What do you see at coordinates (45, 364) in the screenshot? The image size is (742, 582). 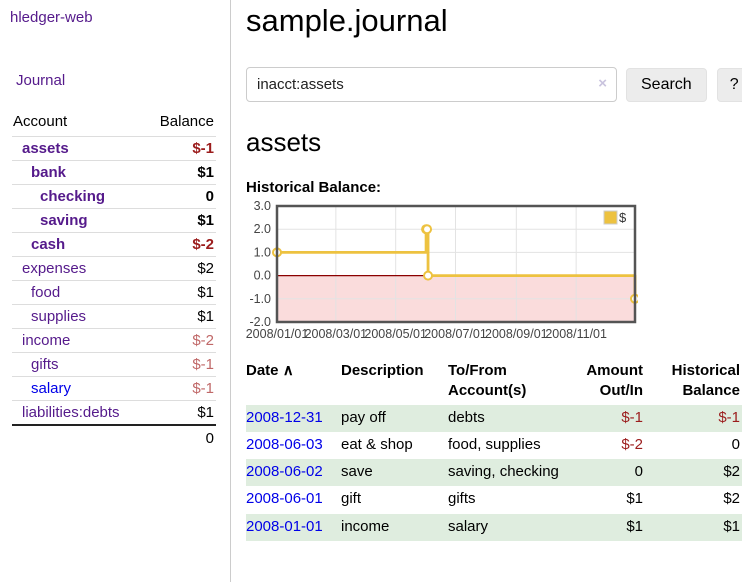 I see `account-link: gifts` at bounding box center [45, 364].